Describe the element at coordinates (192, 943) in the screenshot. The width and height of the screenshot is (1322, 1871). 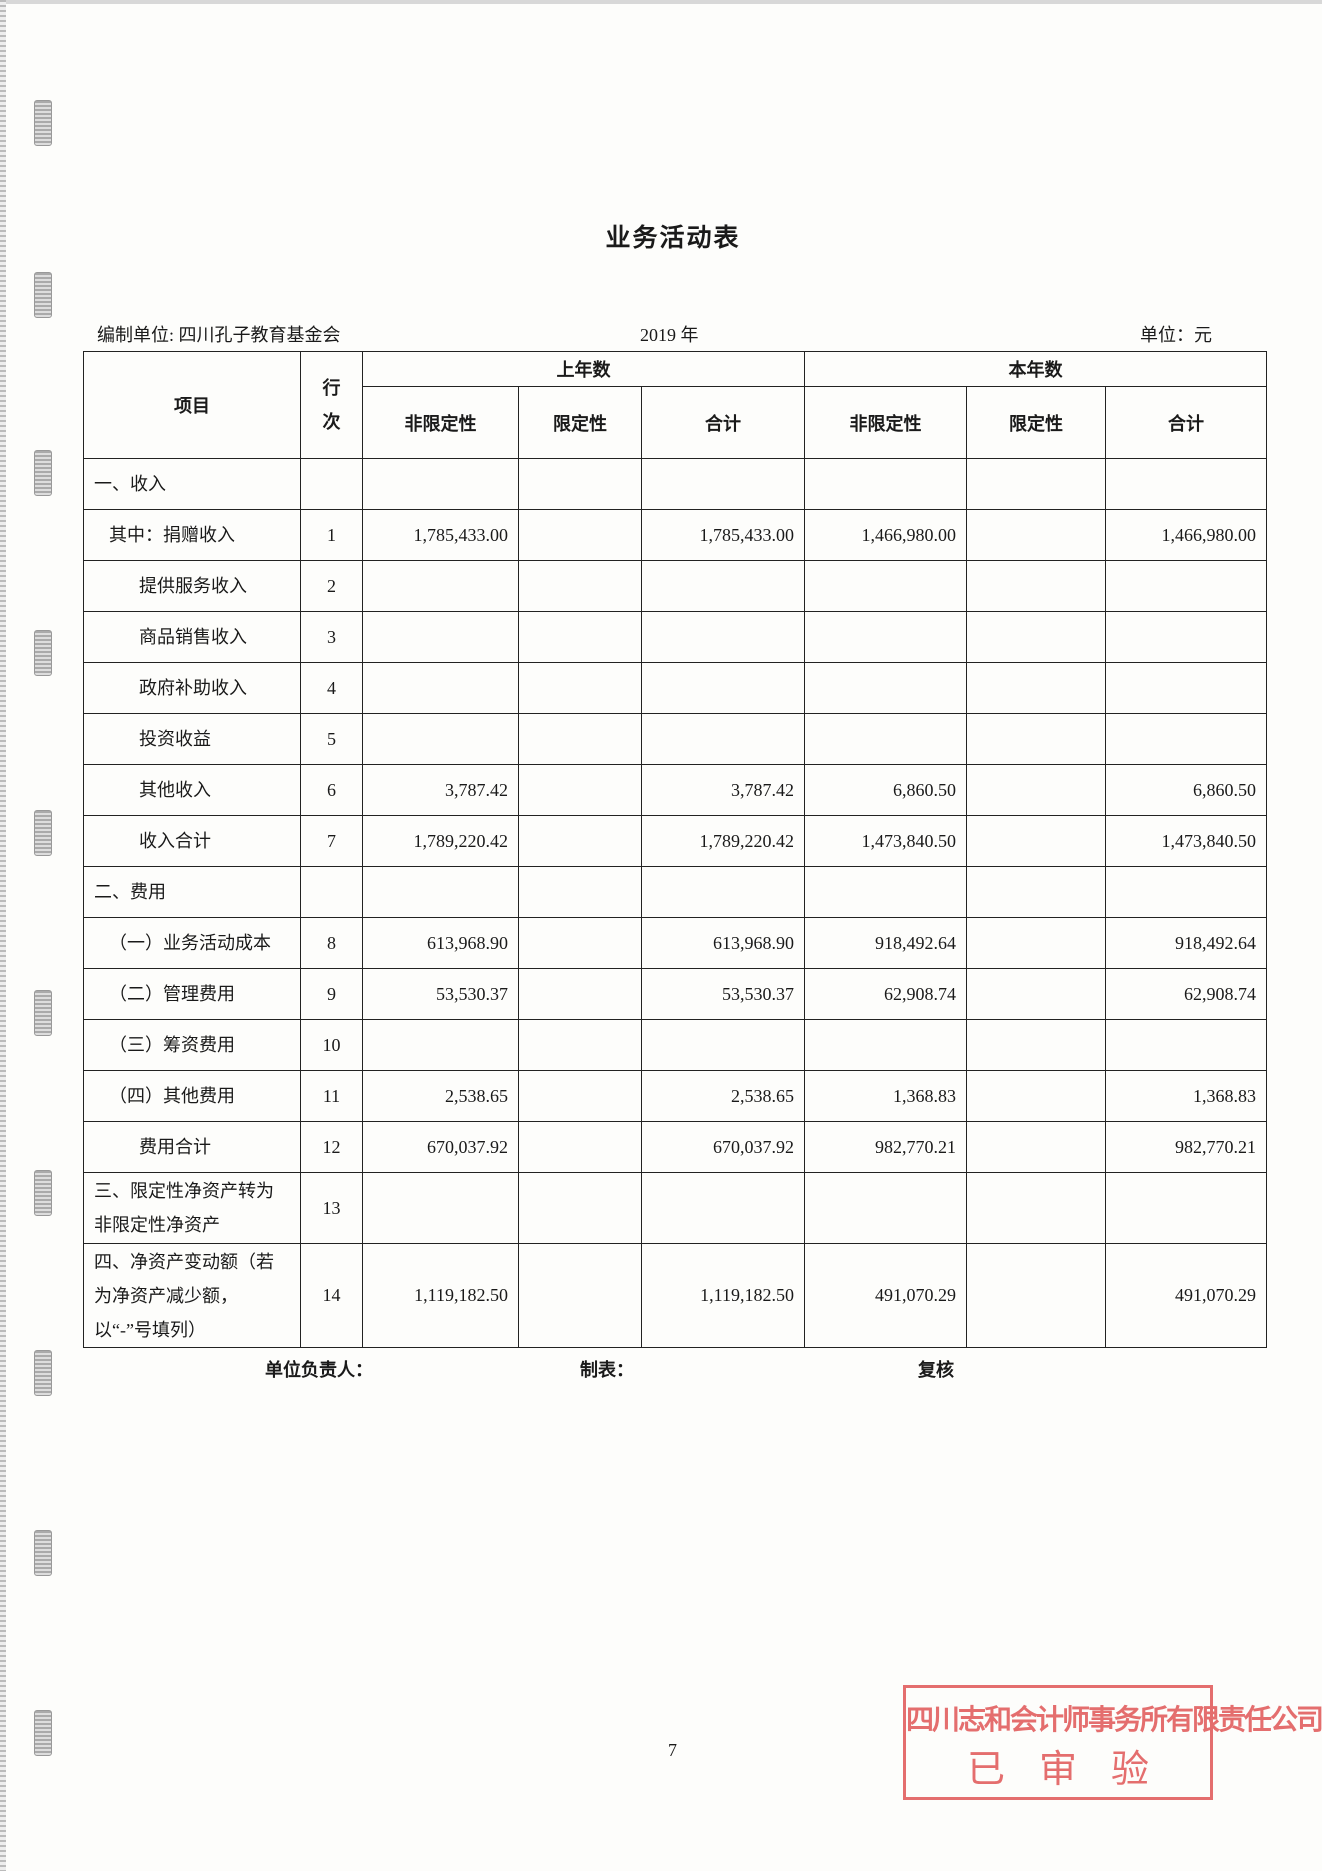
I see `row-label: （一）业务活动成本` at that location.